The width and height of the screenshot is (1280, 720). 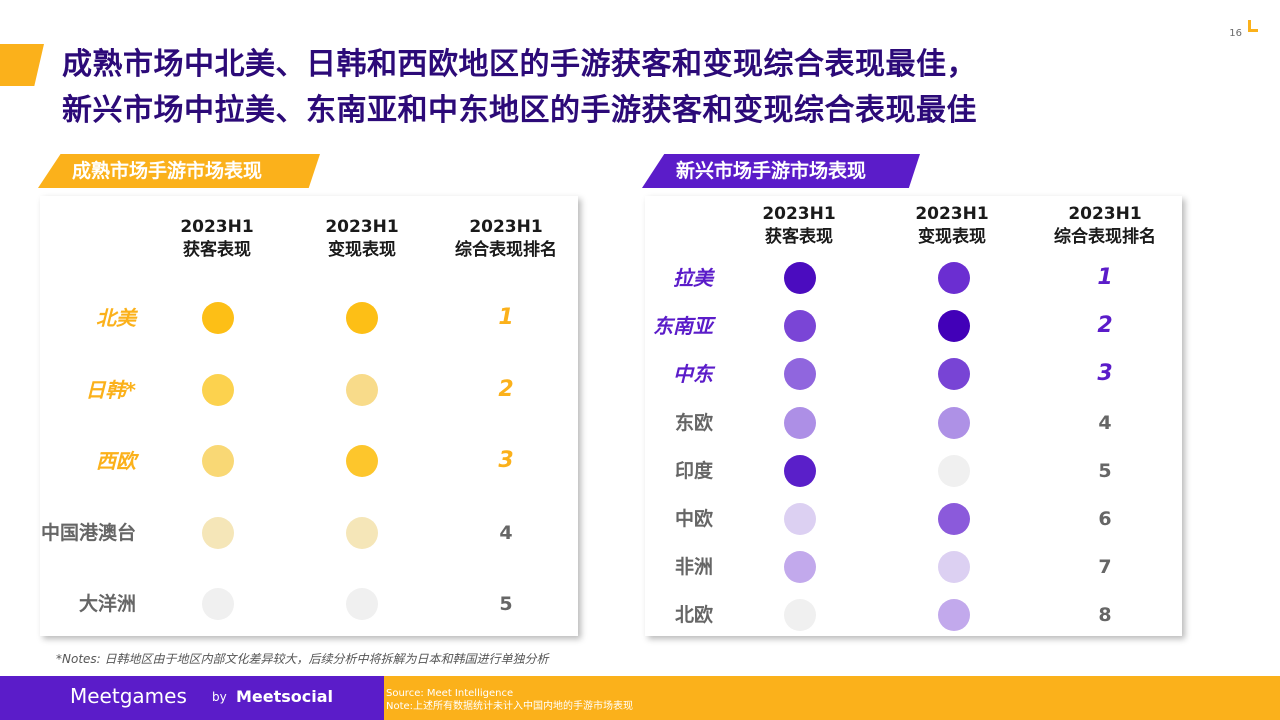 What do you see at coordinates (832, 698) in the screenshot?
I see `footer-source-bar` at bounding box center [832, 698].